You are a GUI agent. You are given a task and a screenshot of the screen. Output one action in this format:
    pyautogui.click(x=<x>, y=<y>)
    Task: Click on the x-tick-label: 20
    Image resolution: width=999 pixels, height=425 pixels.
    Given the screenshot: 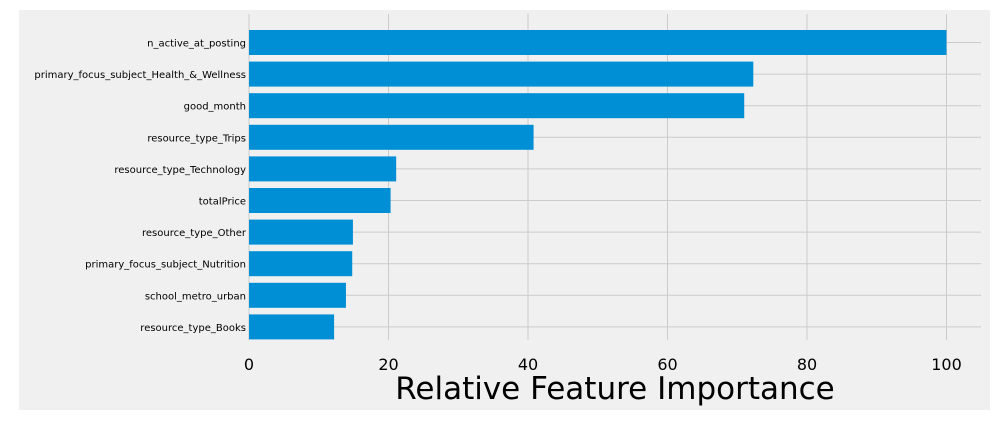 What is the action you would take?
    pyautogui.click(x=388, y=364)
    